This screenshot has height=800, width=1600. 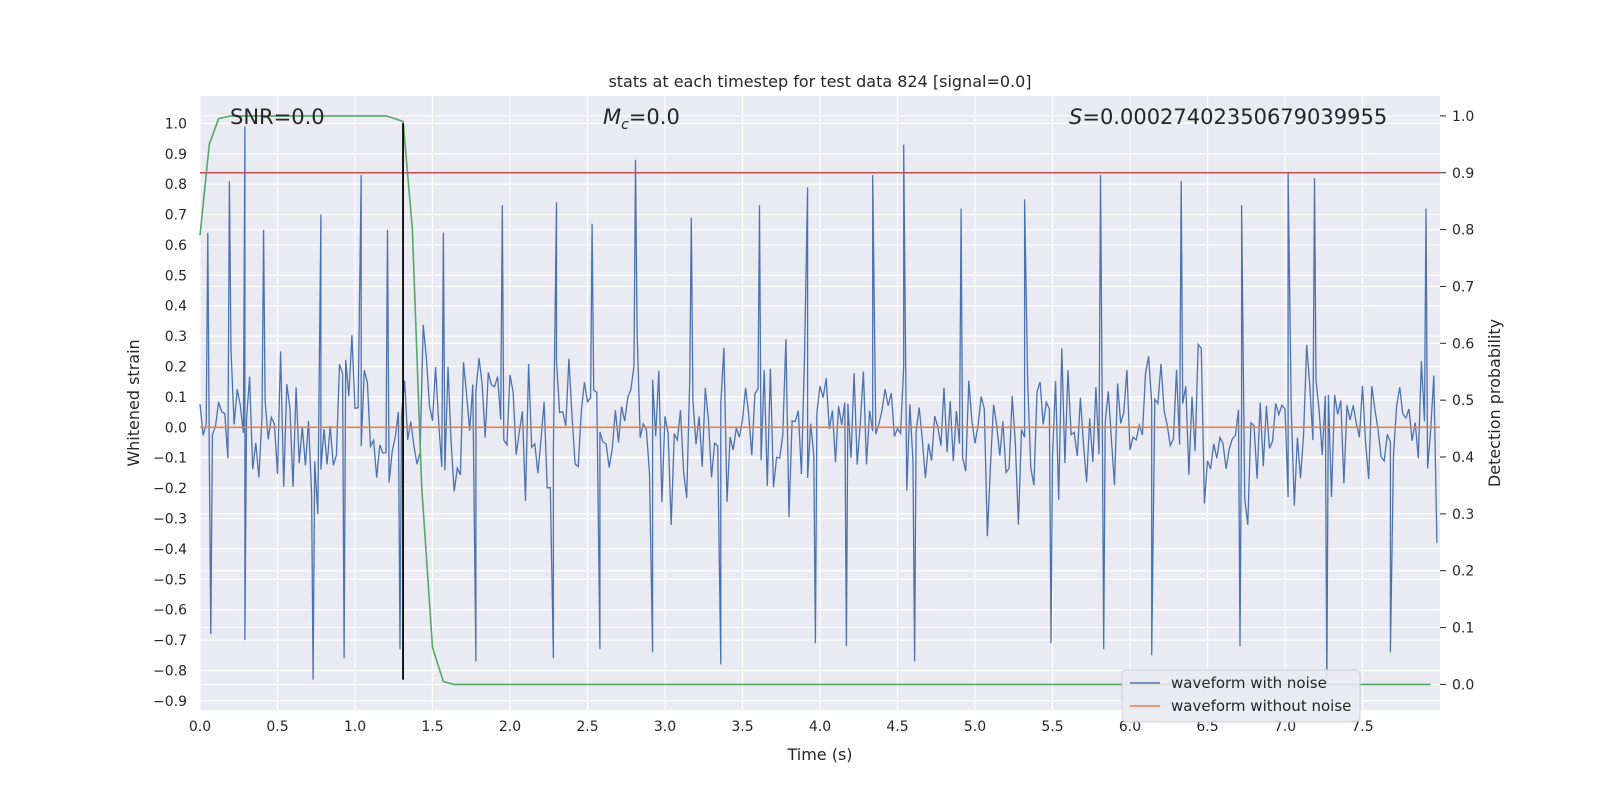 What do you see at coordinates (176, 185) in the screenshot?
I see `y-left-tick-label-2: 0.8` at bounding box center [176, 185].